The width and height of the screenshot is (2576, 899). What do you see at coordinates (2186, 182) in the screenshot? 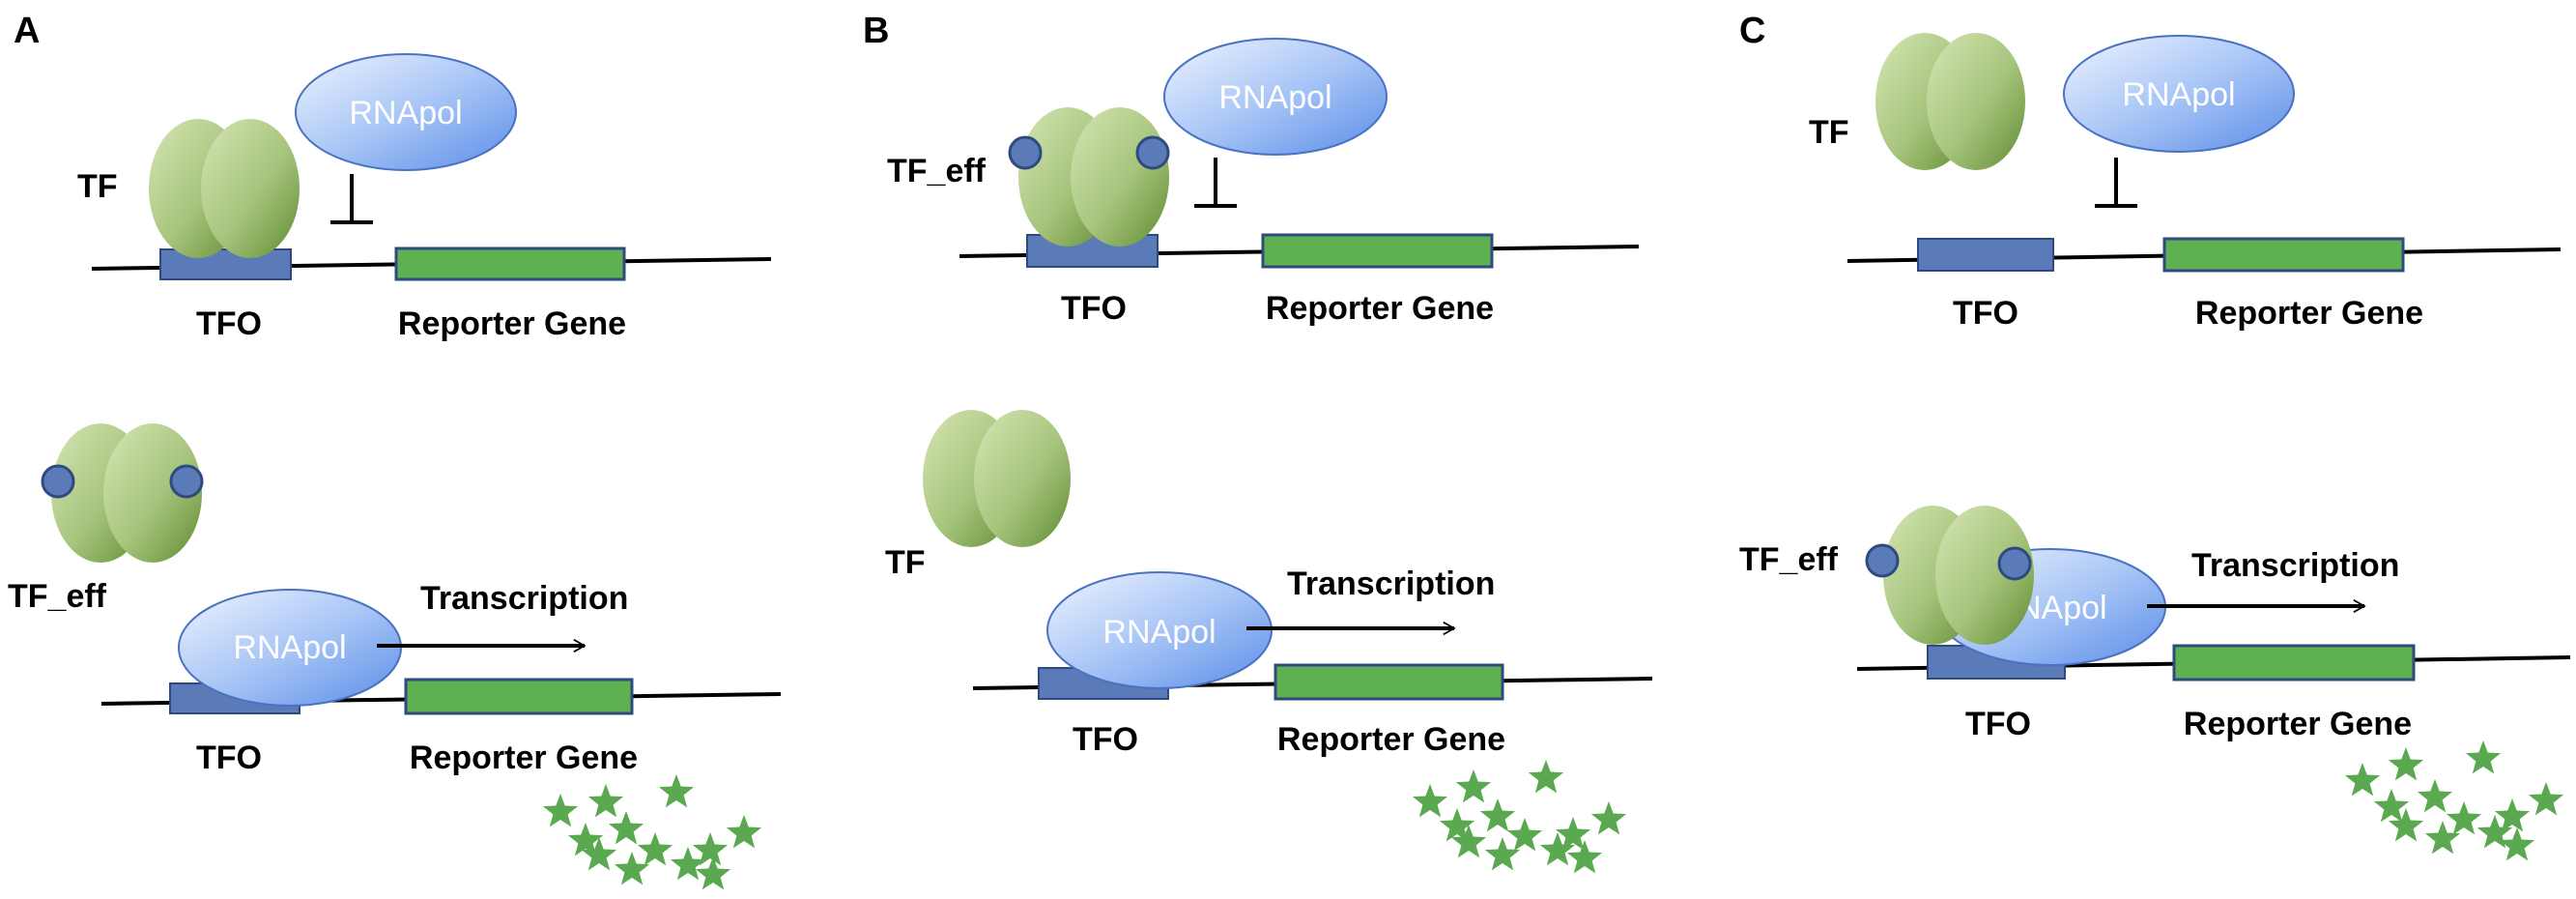
I see `panel-c-top: TF RNApol TFO Reporter Gene` at bounding box center [2186, 182].